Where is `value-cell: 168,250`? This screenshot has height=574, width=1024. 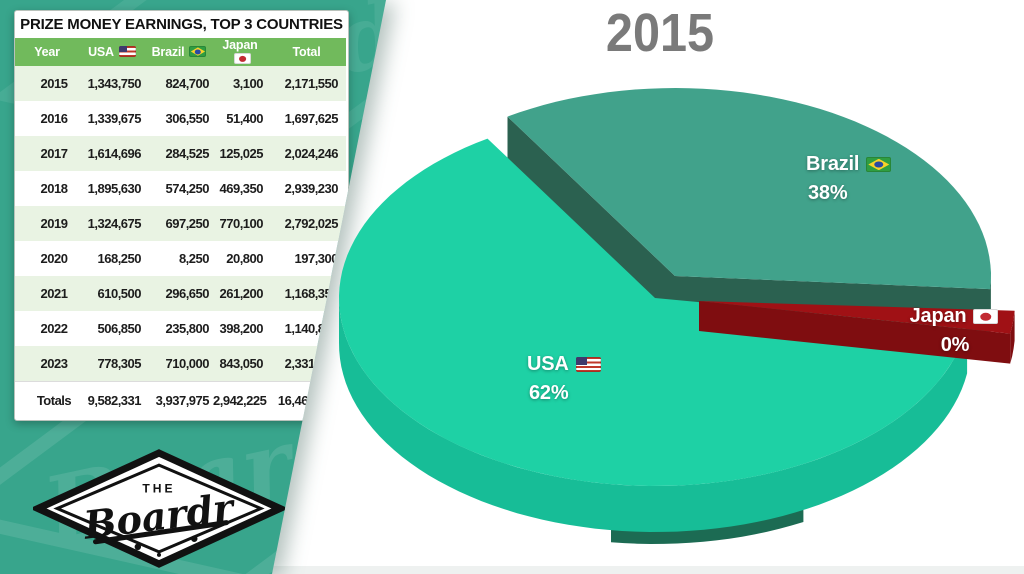 value-cell: 168,250 is located at coordinates (119, 258).